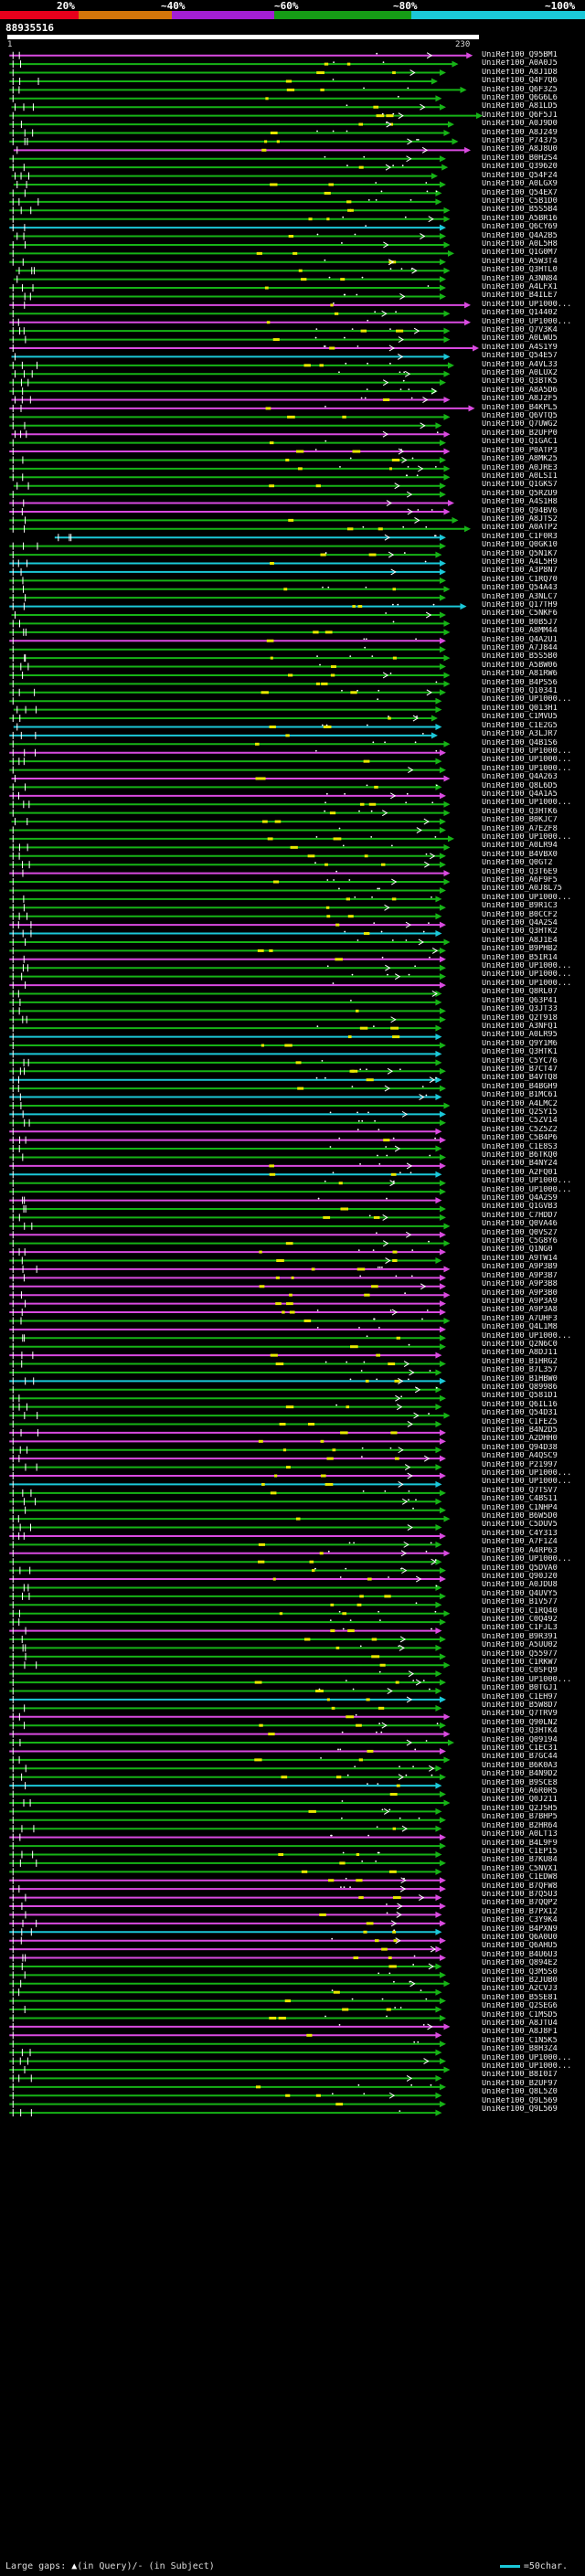  I want to click on hit-label: UniRef100_C1N5K5, so click(520, 2040).